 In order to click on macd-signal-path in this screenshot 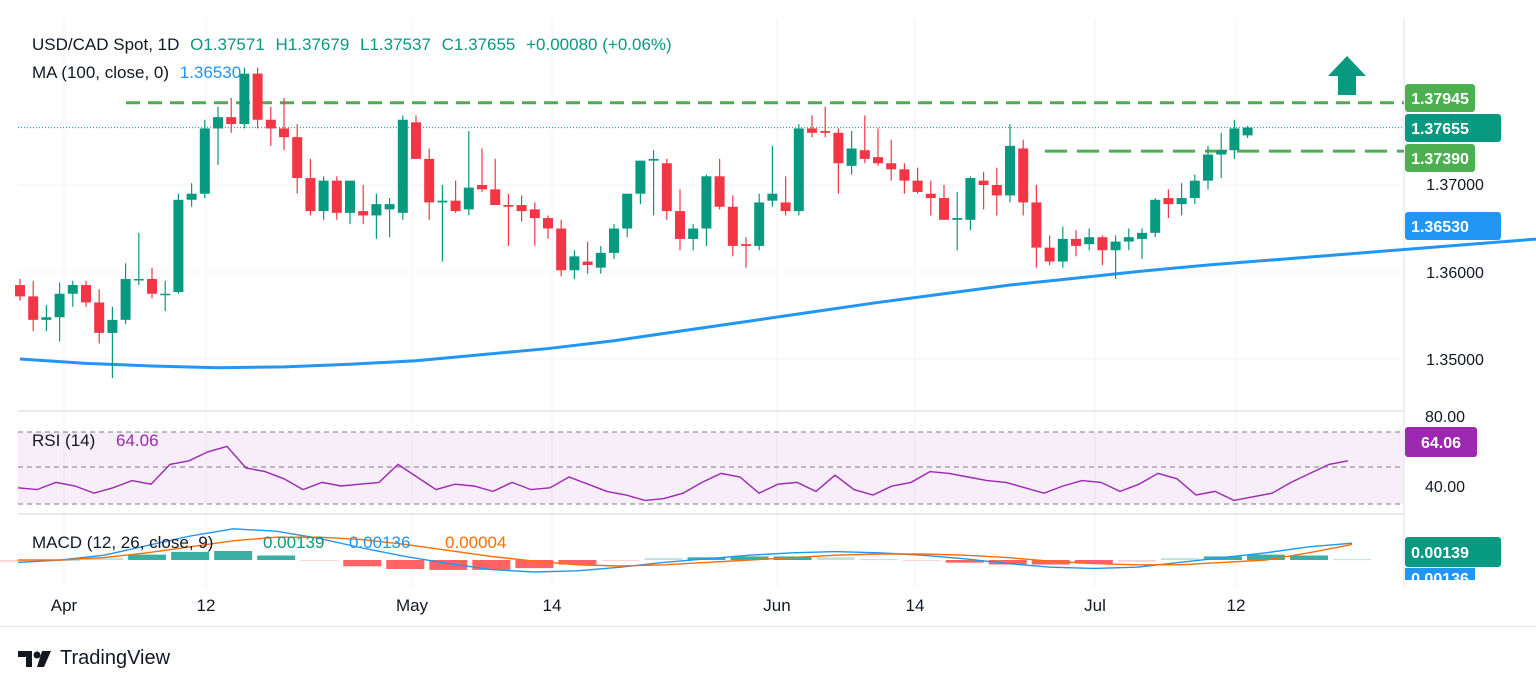, I will do `click(685, 551)`.